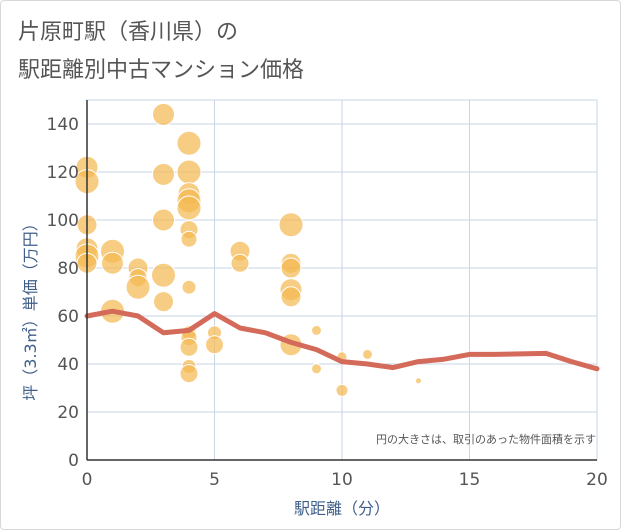 The image size is (621, 530). What do you see at coordinates (161, 52) in the screenshot?
I see `chart-title: 片原町駅（香川県）の 駅距離別中古マンション価格` at bounding box center [161, 52].